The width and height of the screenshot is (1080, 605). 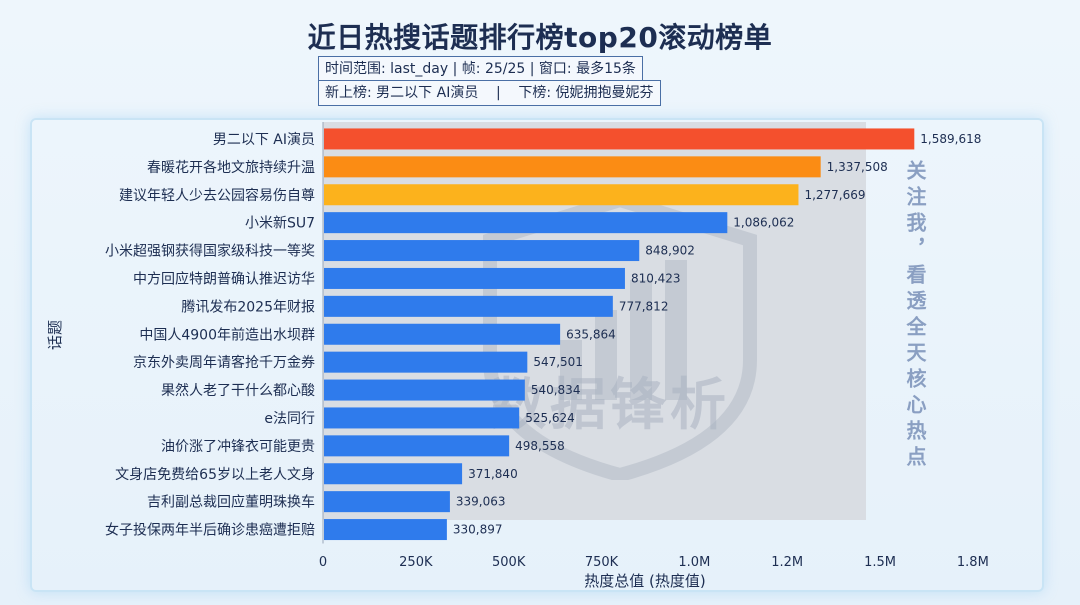 I want to click on value-label: 635,864, so click(x=591, y=334).